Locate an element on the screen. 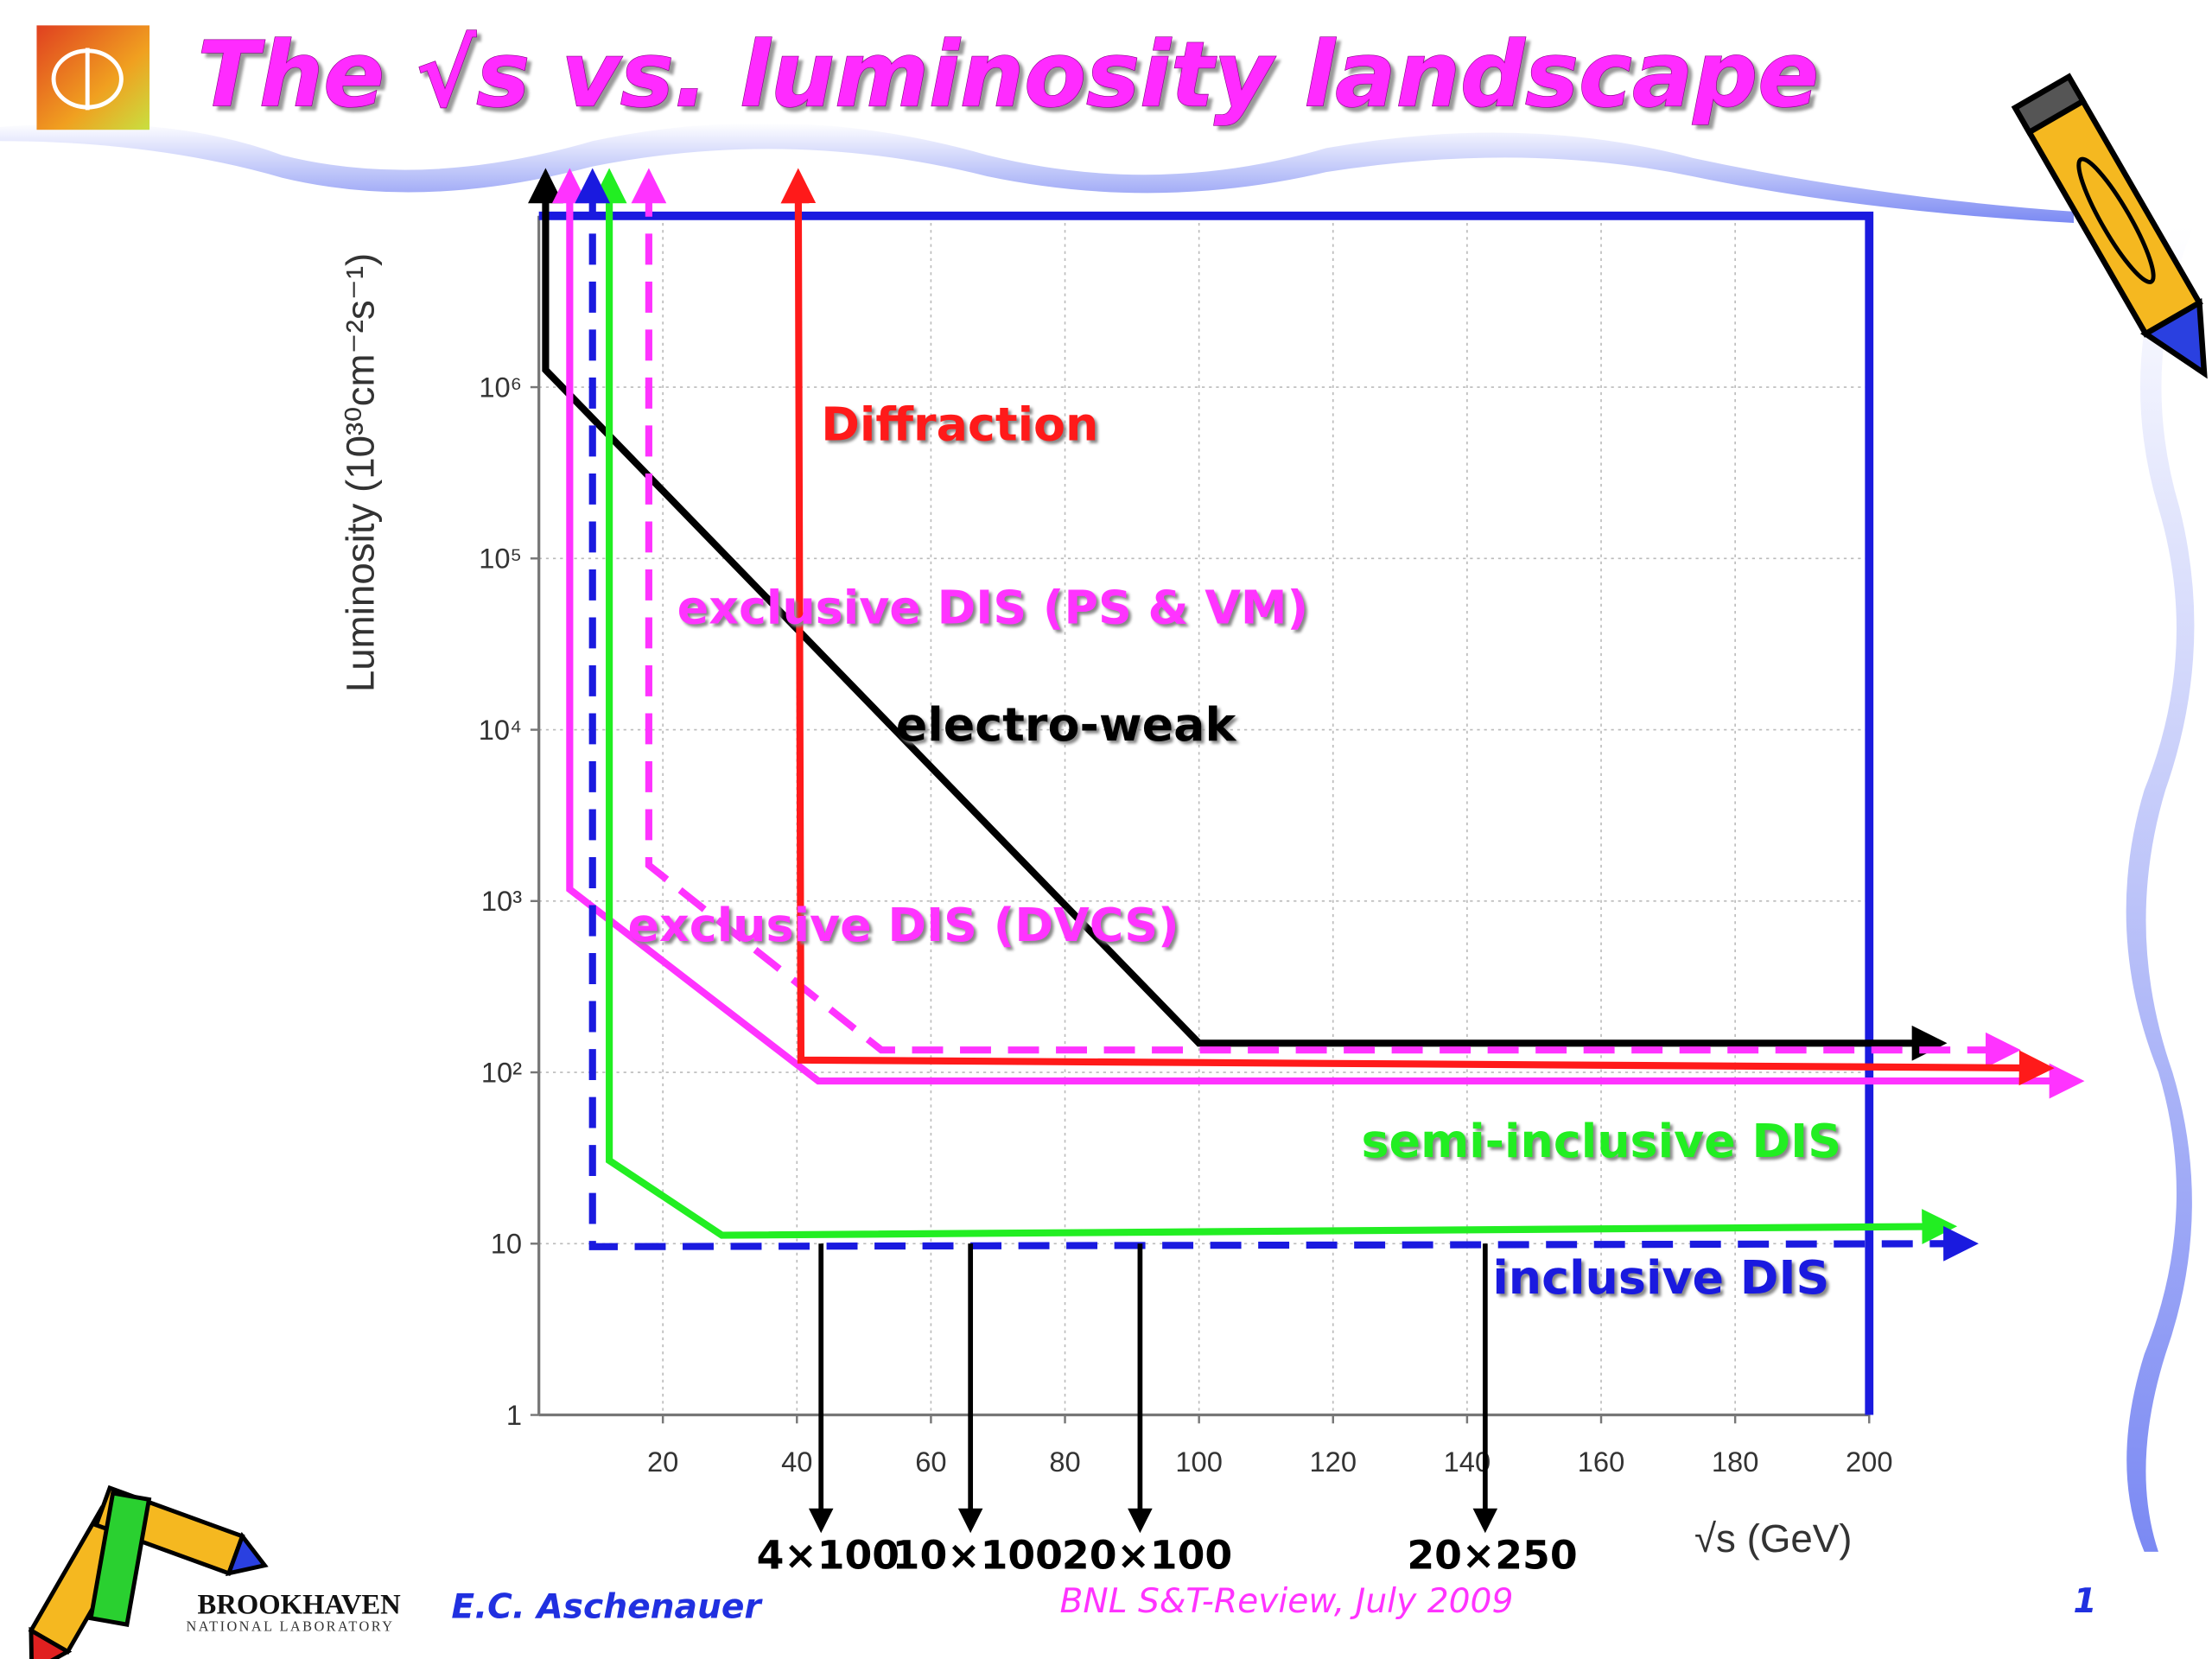 This screenshot has width=2212, height=1659. y-tick-label: 10⁴ is located at coordinates (500, 730).